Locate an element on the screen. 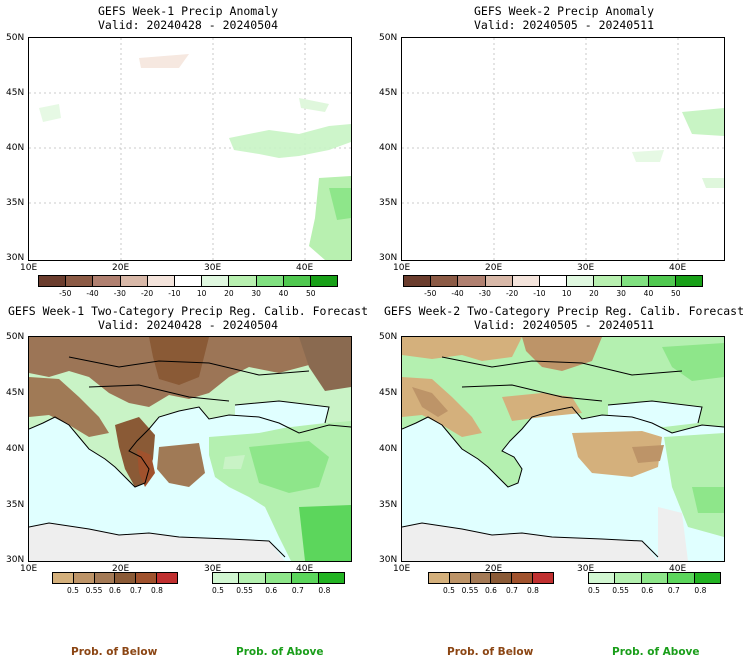 Image resolution: width=752 pixels, height=662 pixels. panel-title: GEFS Week-1 Precip Anomaly is located at coordinates (187, 11).